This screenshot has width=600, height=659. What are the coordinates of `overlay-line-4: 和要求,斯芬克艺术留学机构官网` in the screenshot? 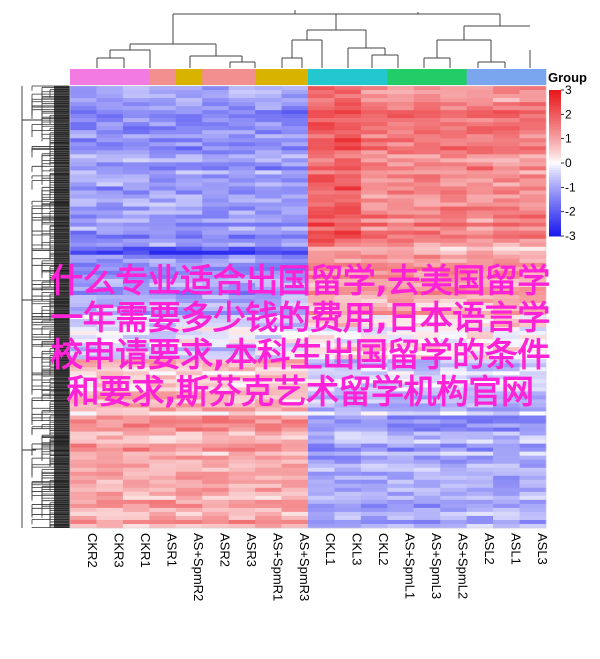 It's located at (300, 391).